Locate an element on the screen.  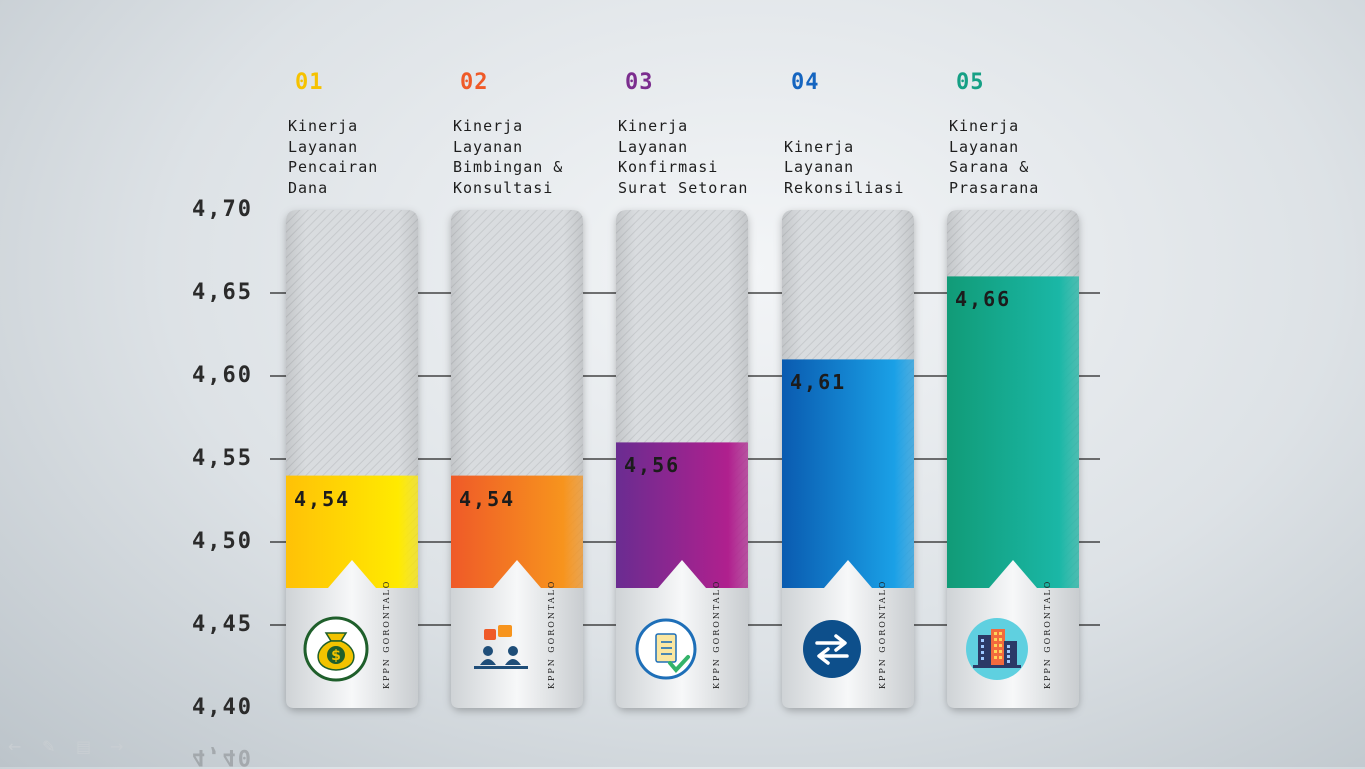
y-tick-label: 4,50 is located at coordinates (222, 541).